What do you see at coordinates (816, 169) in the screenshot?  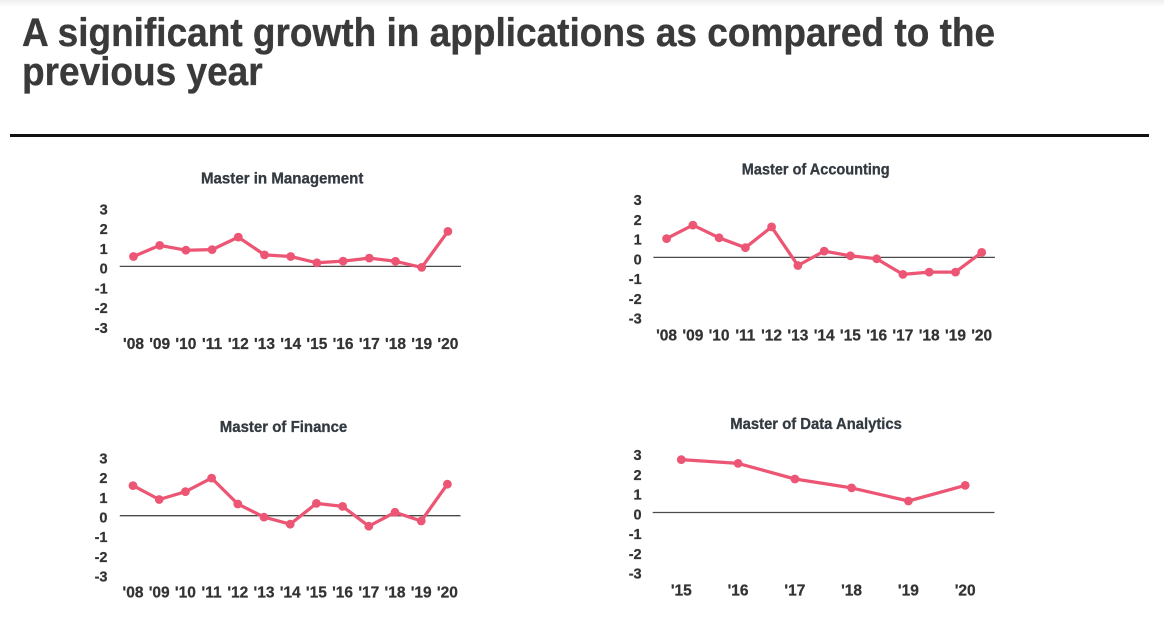 I see `svg-text: Master of Accounting` at bounding box center [816, 169].